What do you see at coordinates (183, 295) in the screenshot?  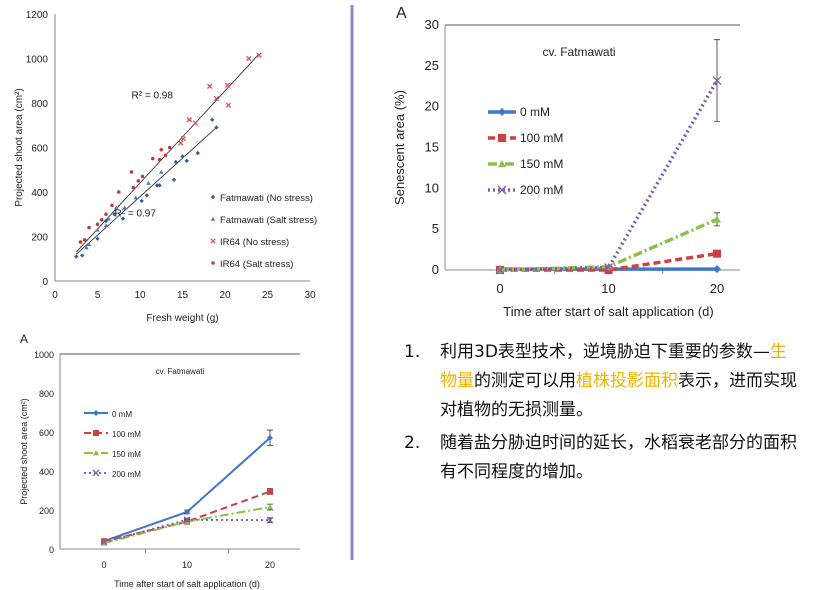 I see `x-tick-label: 15` at bounding box center [183, 295].